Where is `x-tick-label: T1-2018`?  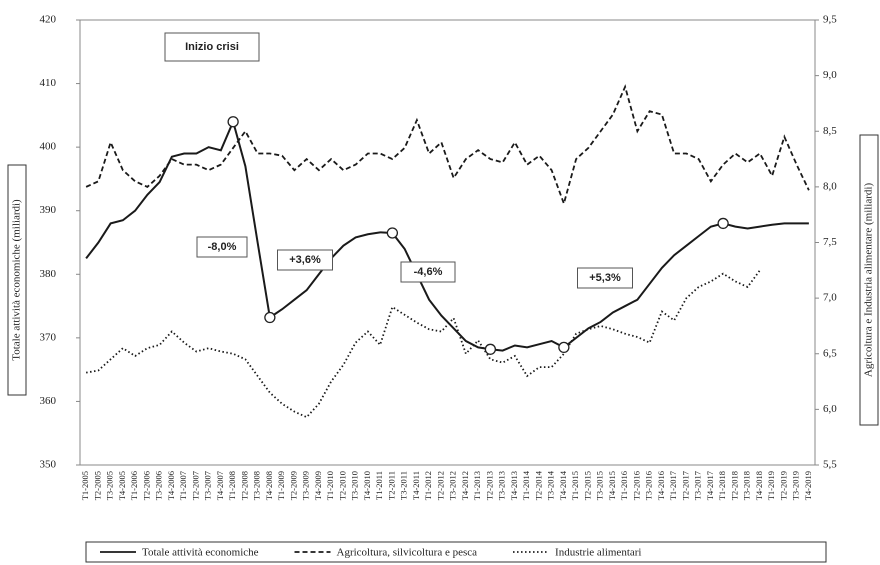
x-tick-label: T1-2018 is located at coordinates (722, 485).